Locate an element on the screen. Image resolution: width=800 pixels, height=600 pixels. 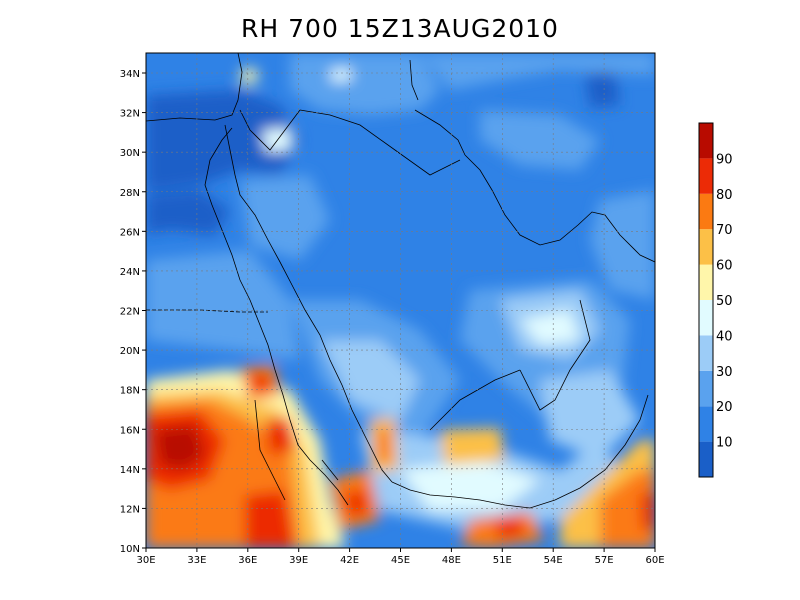
colorbar: 10 20 30 40 50 60 70 80 90 is located at coordinates (715, 300).